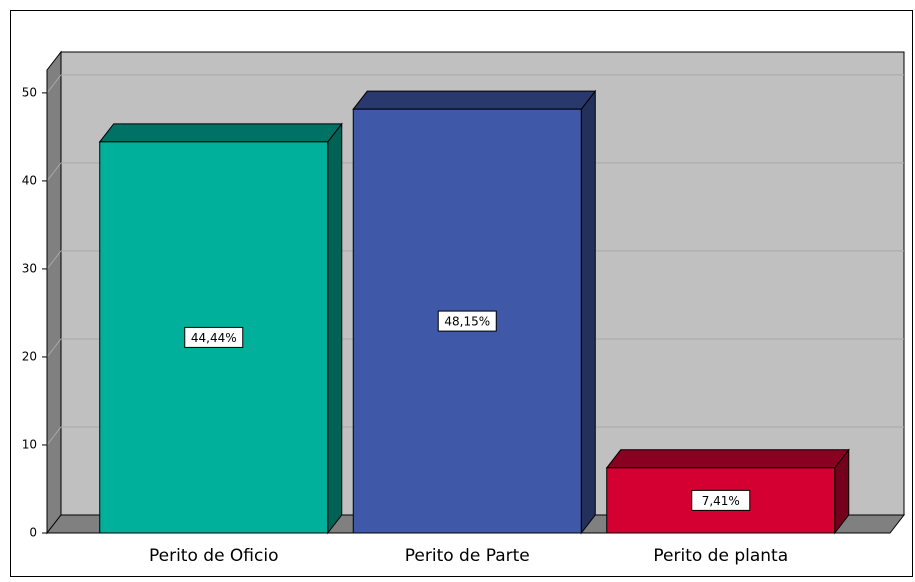 The height and width of the screenshot is (582, 915). I want to click on left-wall, so click(54, 292).